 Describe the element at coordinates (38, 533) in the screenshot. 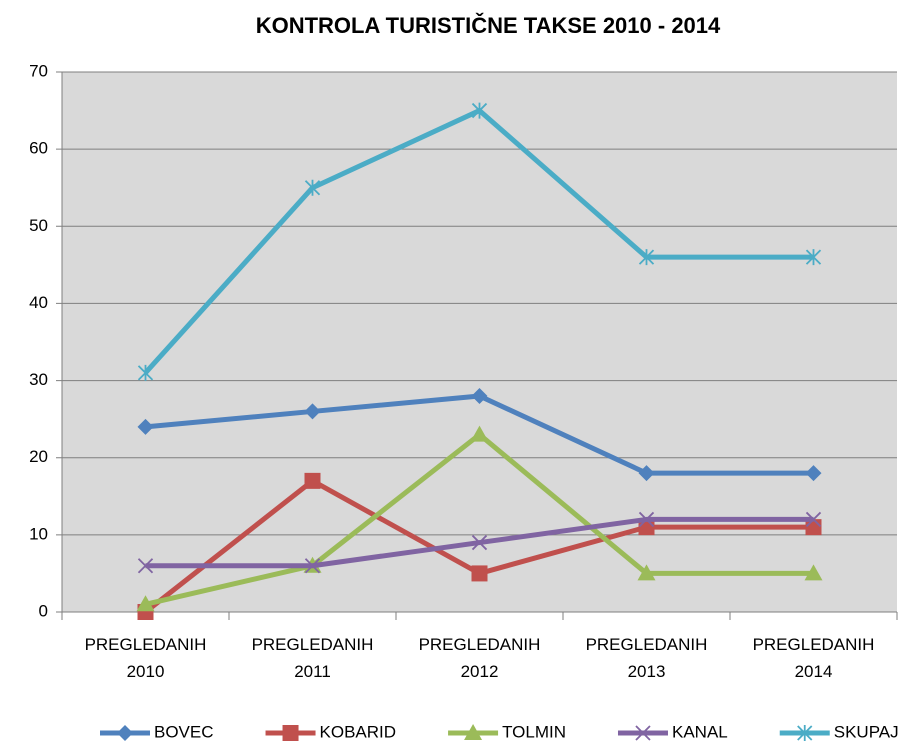

I see `y-tick-label: 10` at that location.